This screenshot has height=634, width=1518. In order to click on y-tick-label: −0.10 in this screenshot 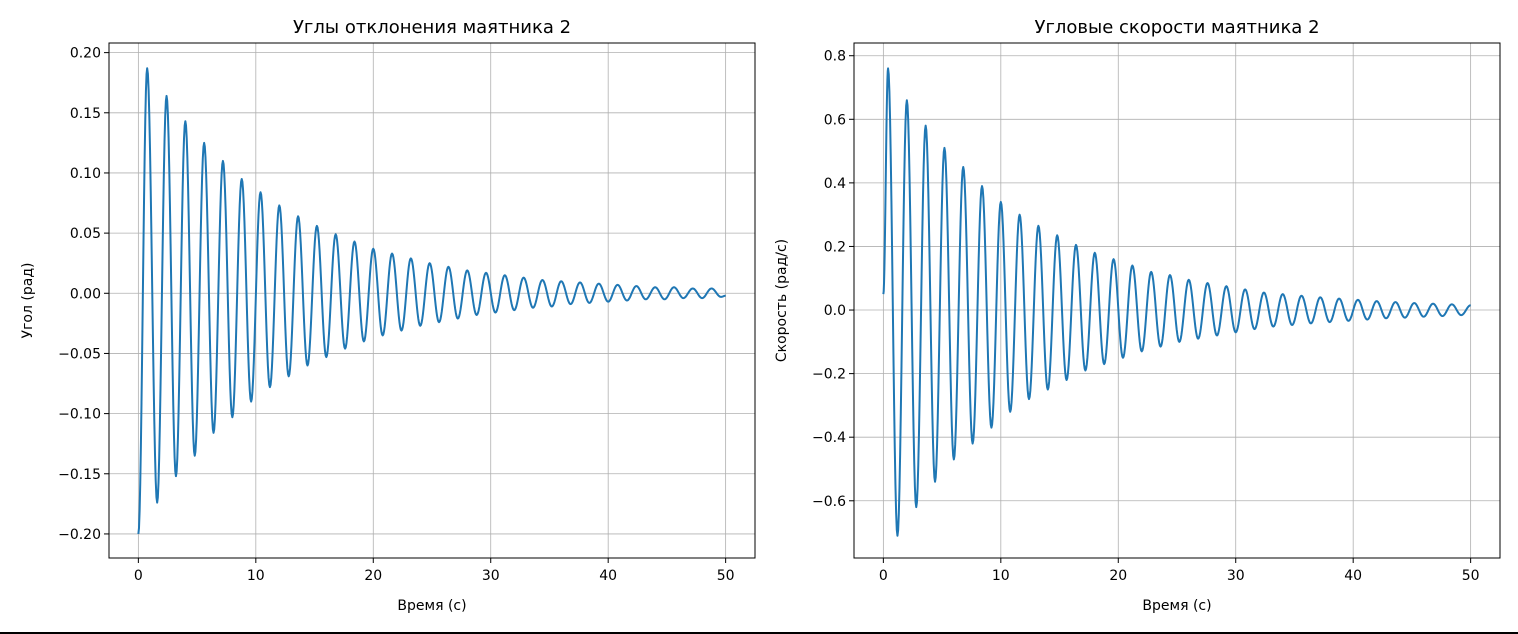, I will do `click(79, 415)`.